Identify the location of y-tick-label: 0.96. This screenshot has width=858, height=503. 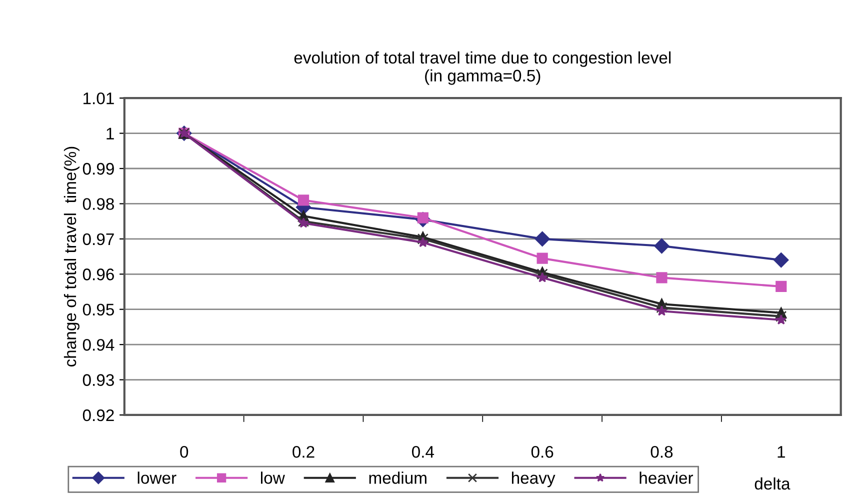
(98, 274).